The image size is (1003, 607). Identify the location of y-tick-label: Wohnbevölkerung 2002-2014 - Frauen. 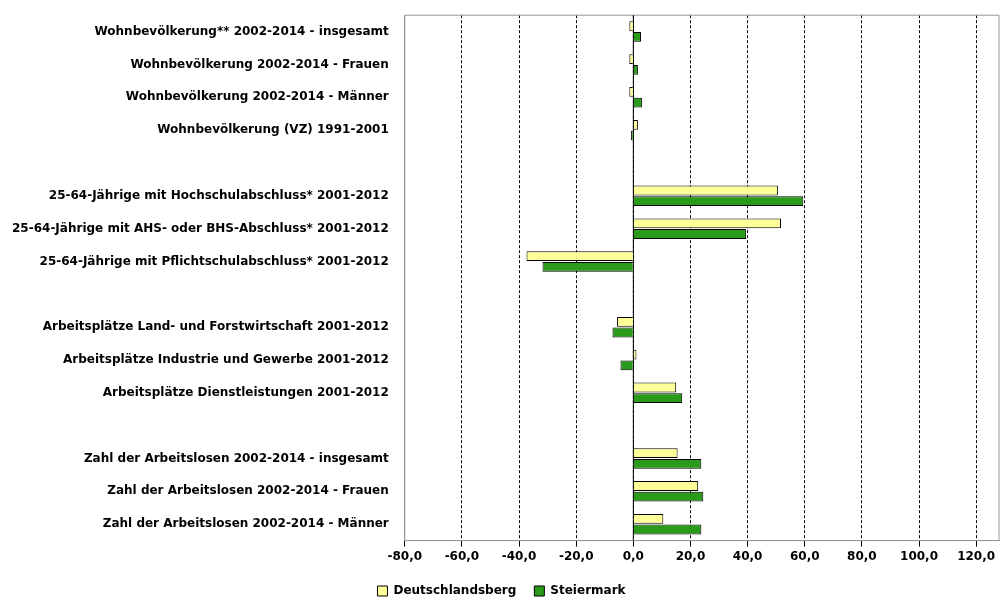
(259, 63).